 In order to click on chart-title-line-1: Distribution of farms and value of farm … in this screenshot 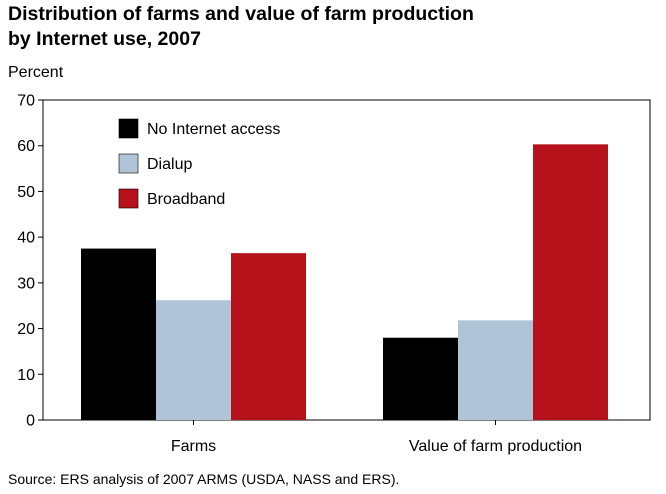, I will do `click(241, 14)`.